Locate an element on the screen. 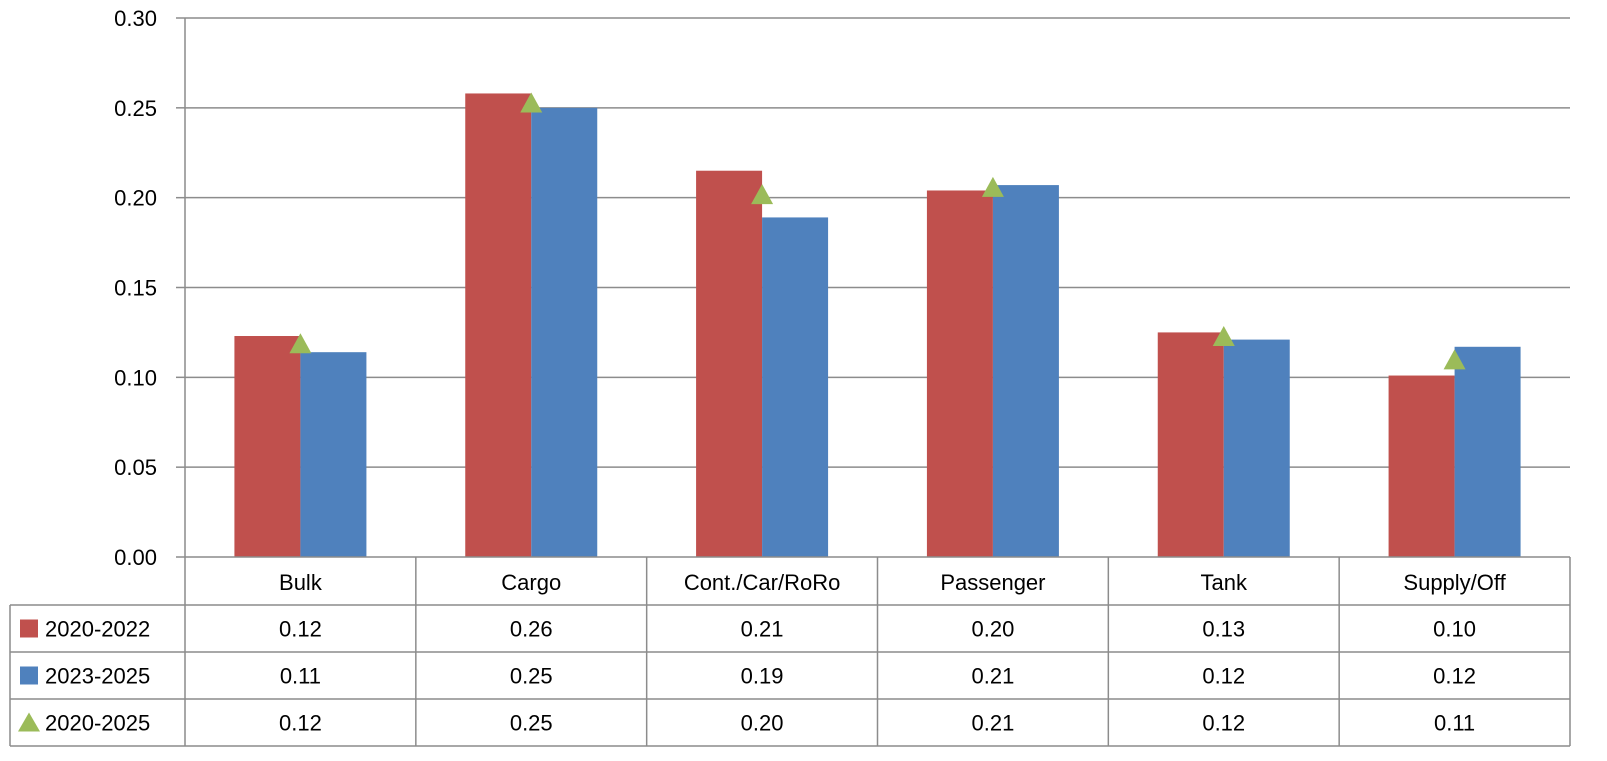  y-tick-label: 0.20 is located at coordinates (135, 198).